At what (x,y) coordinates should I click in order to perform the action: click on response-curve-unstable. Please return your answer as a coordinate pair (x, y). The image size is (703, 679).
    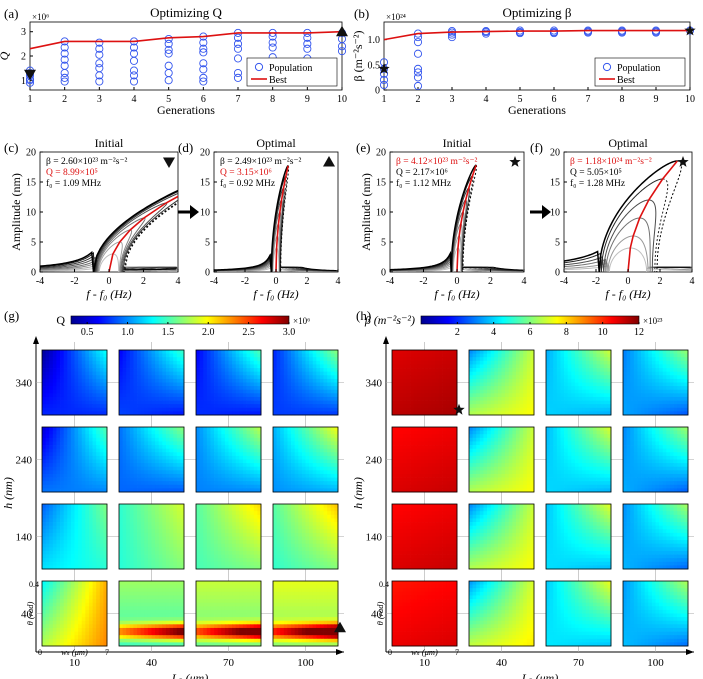
    Looking at the image, I should click on (465, 229).